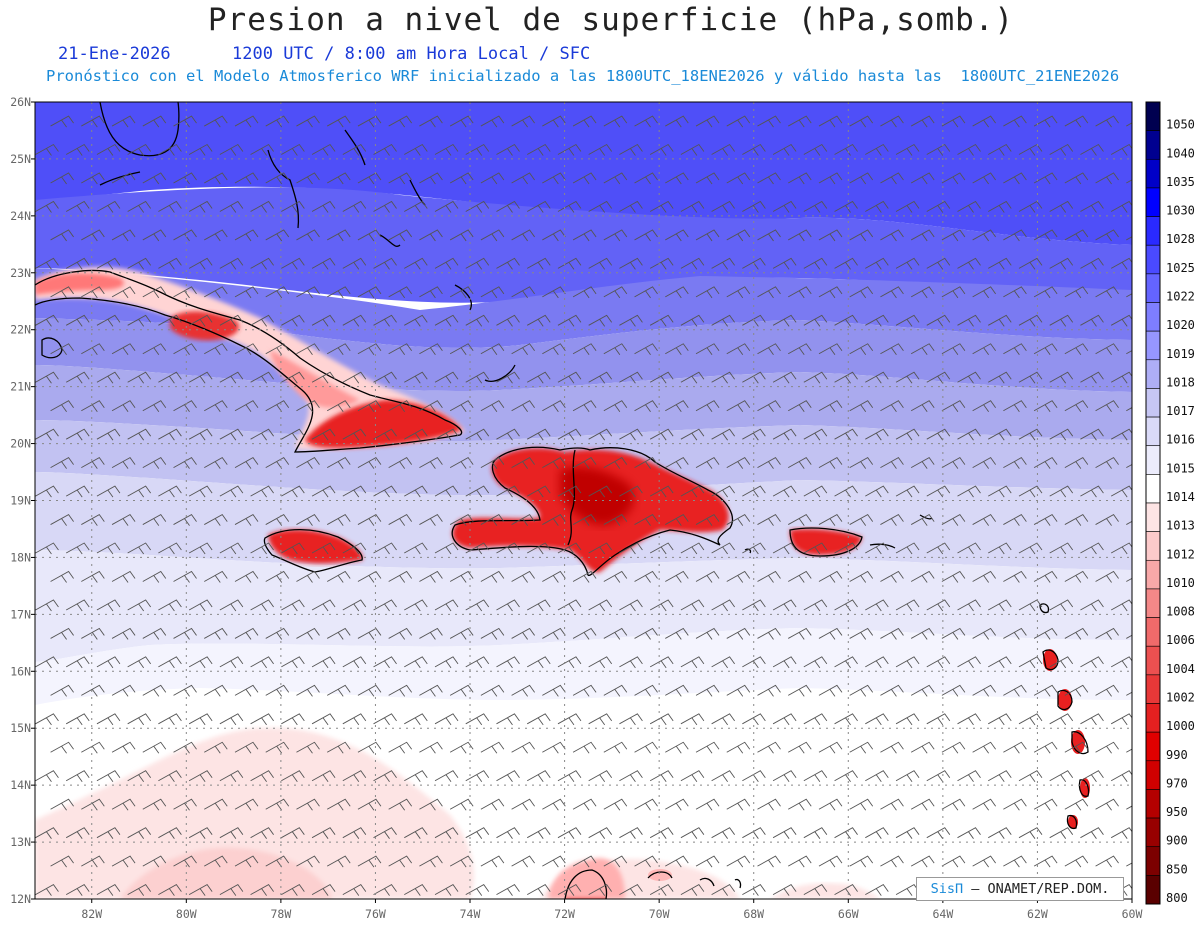  I want to click on lat-tick-13N: 13N, so click(20, 842).